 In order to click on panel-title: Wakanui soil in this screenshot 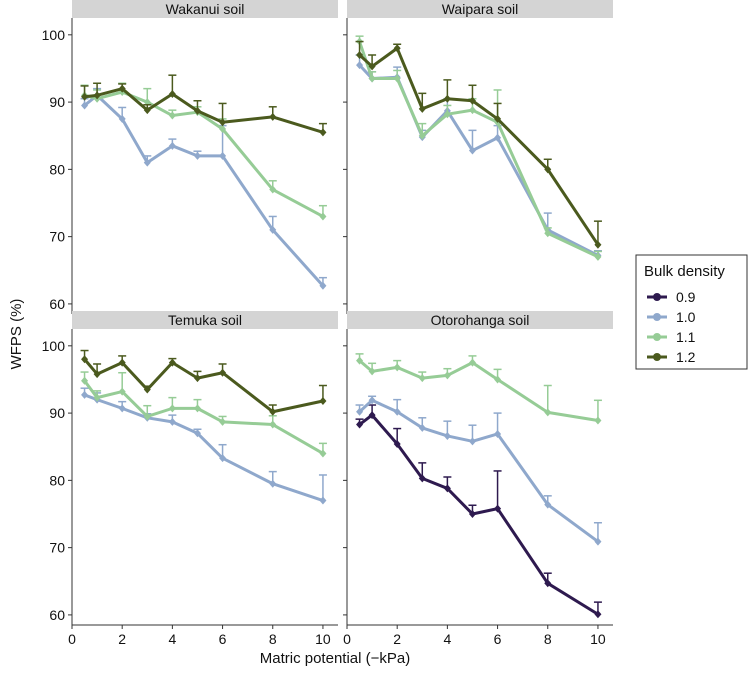, I will do `click(205, 9)`.